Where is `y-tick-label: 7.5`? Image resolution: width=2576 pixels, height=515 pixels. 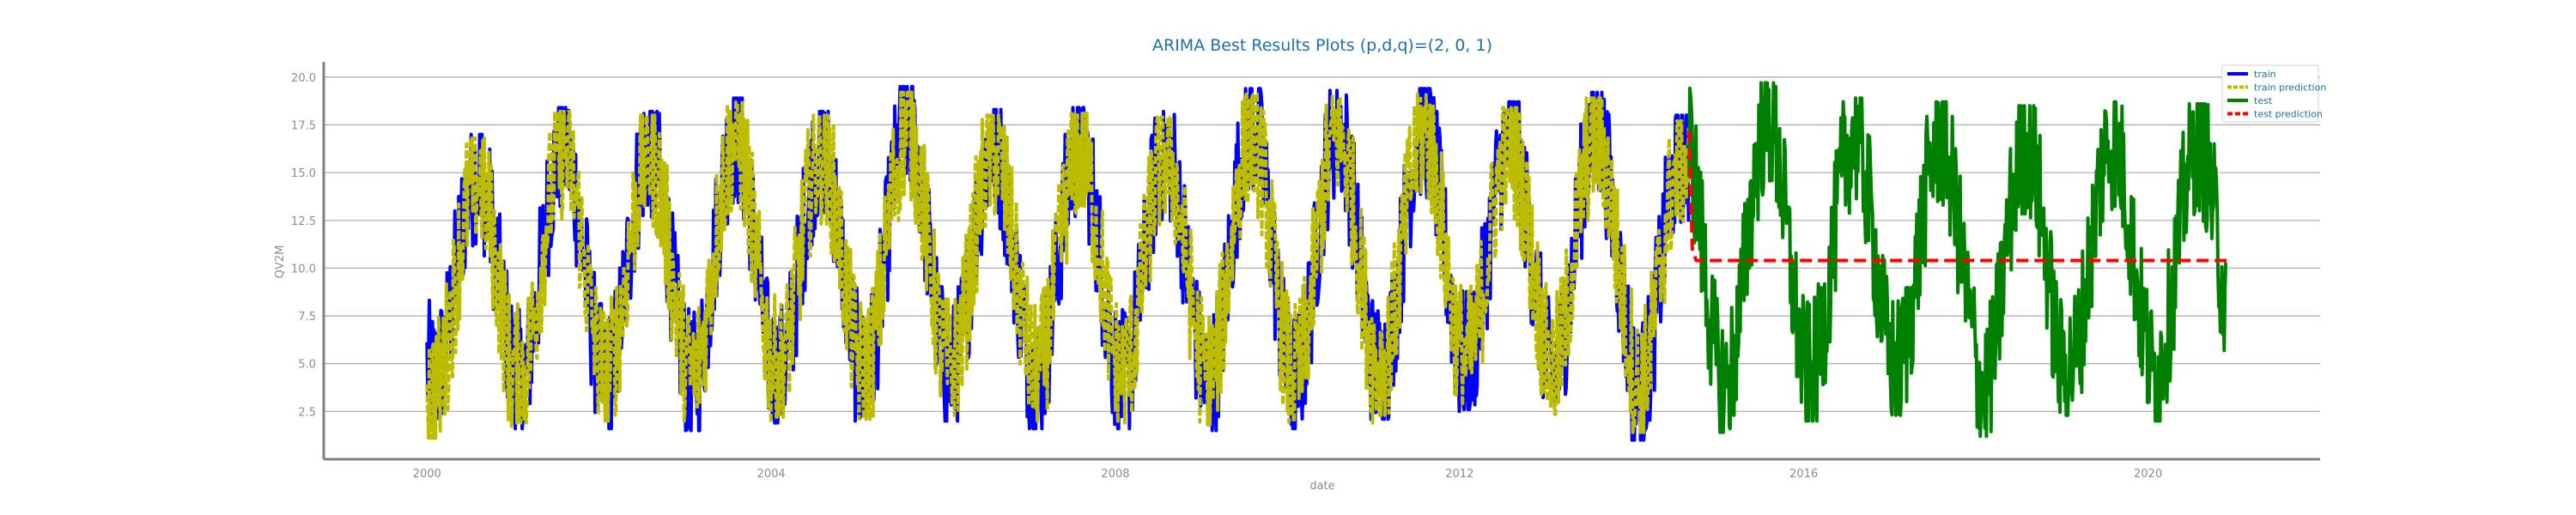
y-tick-label: 7.5 is located at coordinates (307, 317).